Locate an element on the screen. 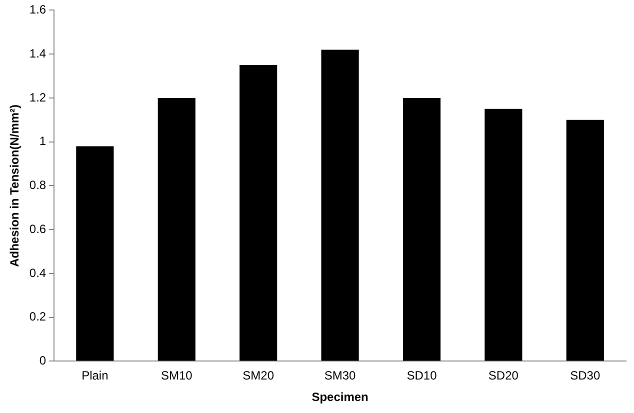 The image size is (634, 413). y-tick-label: 0.2 is located at coordinates (37, 317).